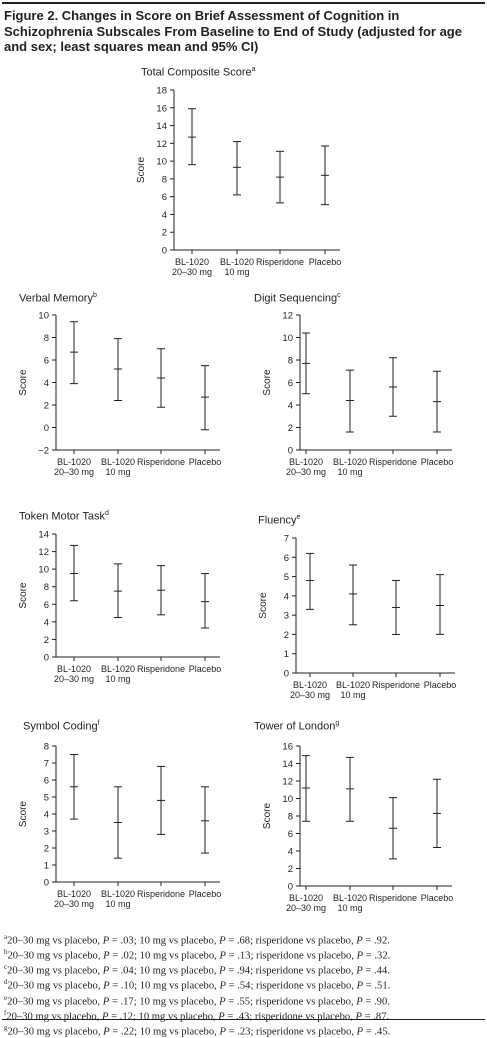 The height and width of the screenshot is (1038, 487). I want to click on panel-title-text: Token Motor Task, so click(62, 516).